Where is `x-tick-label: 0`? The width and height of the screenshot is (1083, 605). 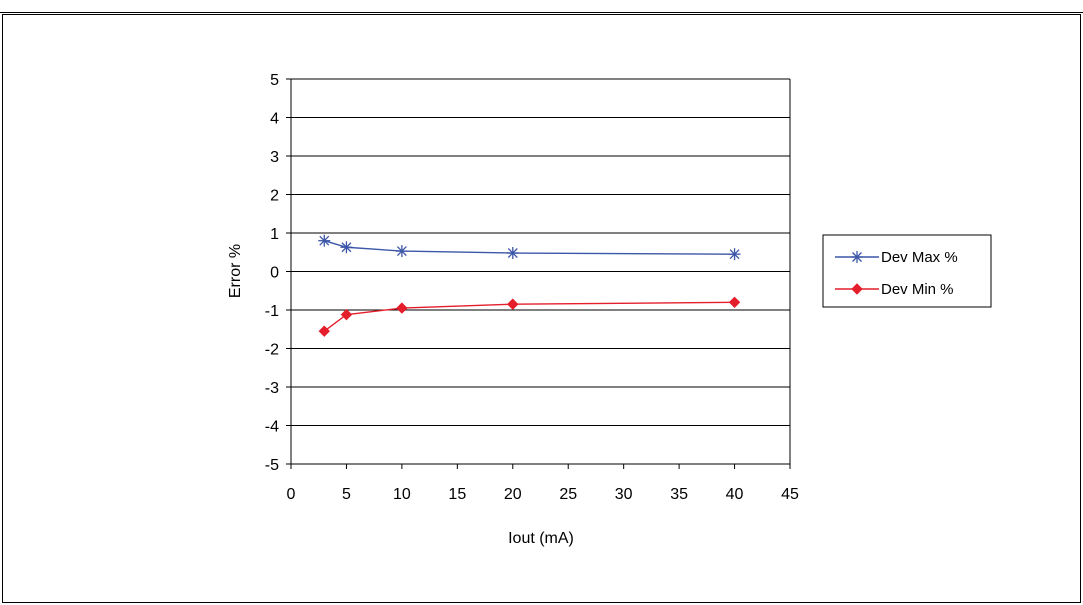
x-tick-label: 0 is located at coordinates (291, 494).